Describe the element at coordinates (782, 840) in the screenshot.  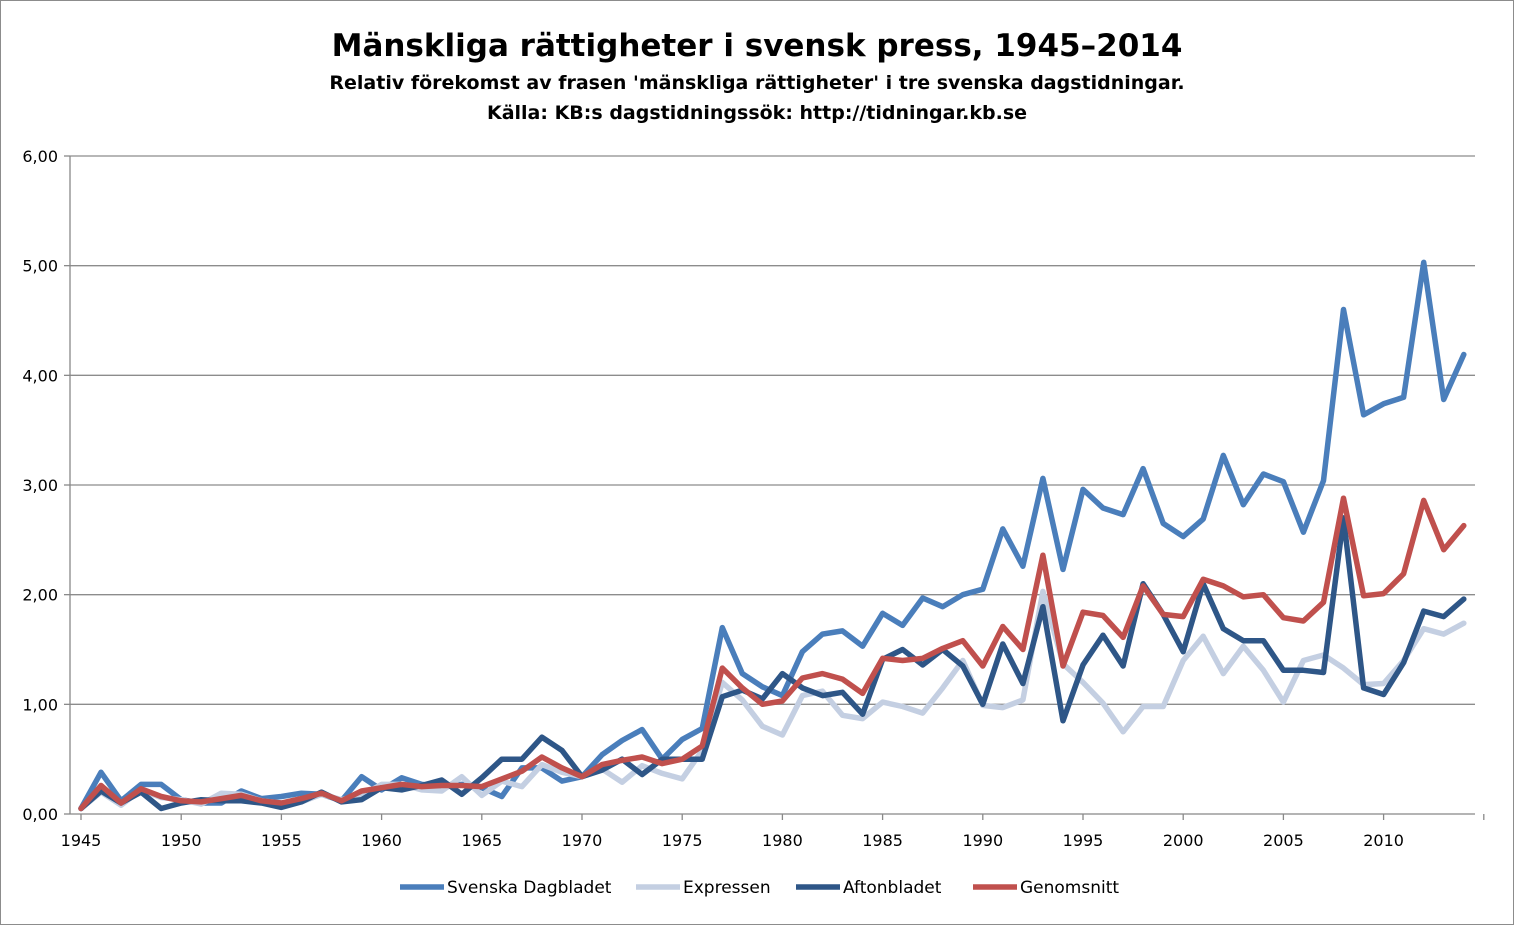
I see `x-tick-label: 1980` at that location.